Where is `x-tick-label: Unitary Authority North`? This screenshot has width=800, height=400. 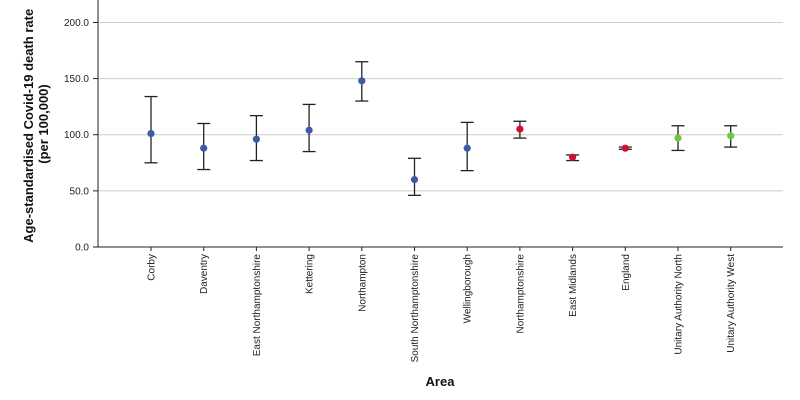 x-tick-label: Unitary Authority North is located at coordinates (679, 304).